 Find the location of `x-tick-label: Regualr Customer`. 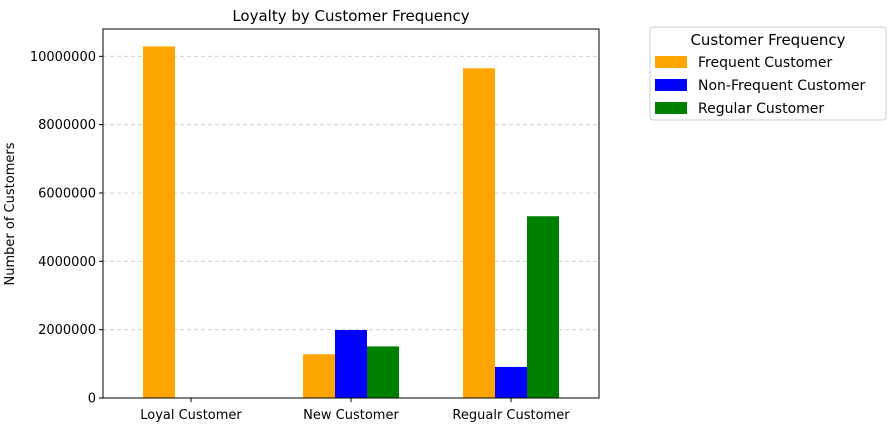

x-tick-label: Regualr Customer is located at coordinates (511, 415).